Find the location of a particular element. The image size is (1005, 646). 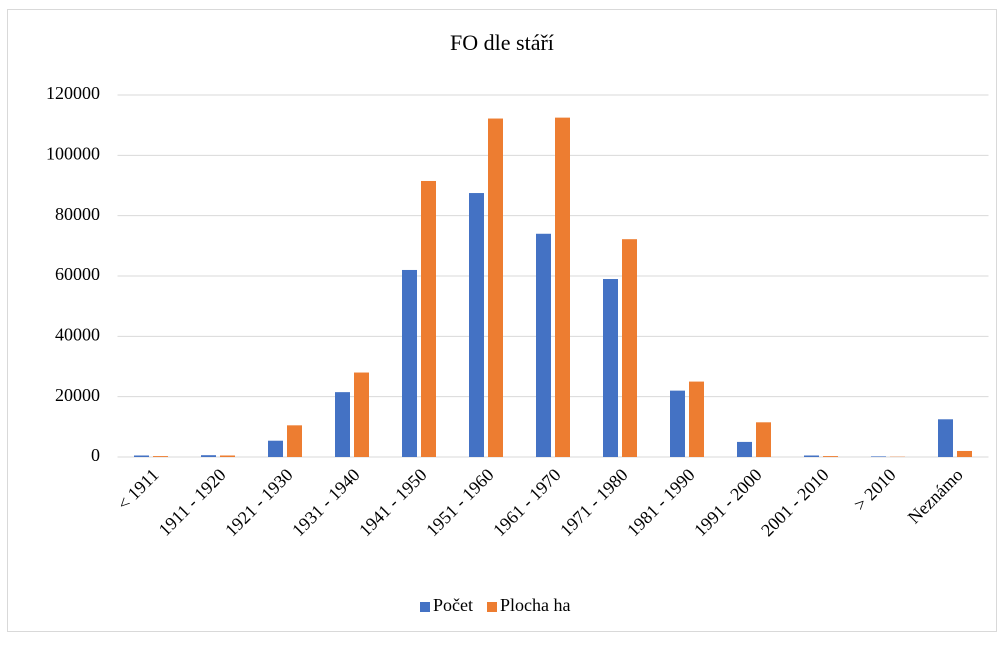

y-tick-label: 0 is located at coordinates (95, 455).